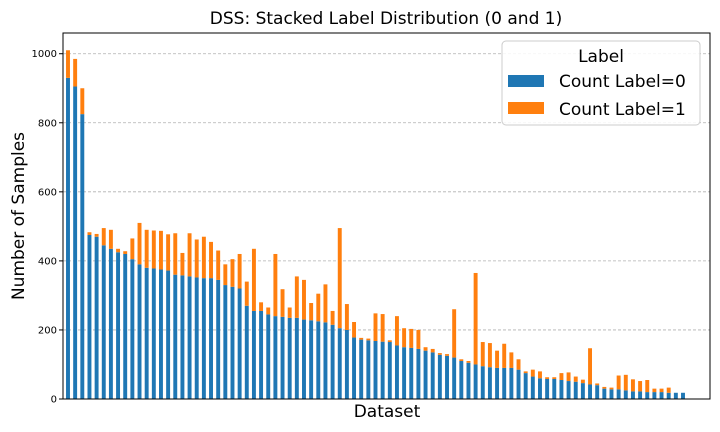 This screenshot has width=720, height=432. Describe the element at coordinates (601, 83) in the screenshot. I see `legend: Label Count Label=0 Count Label=1` at that location.